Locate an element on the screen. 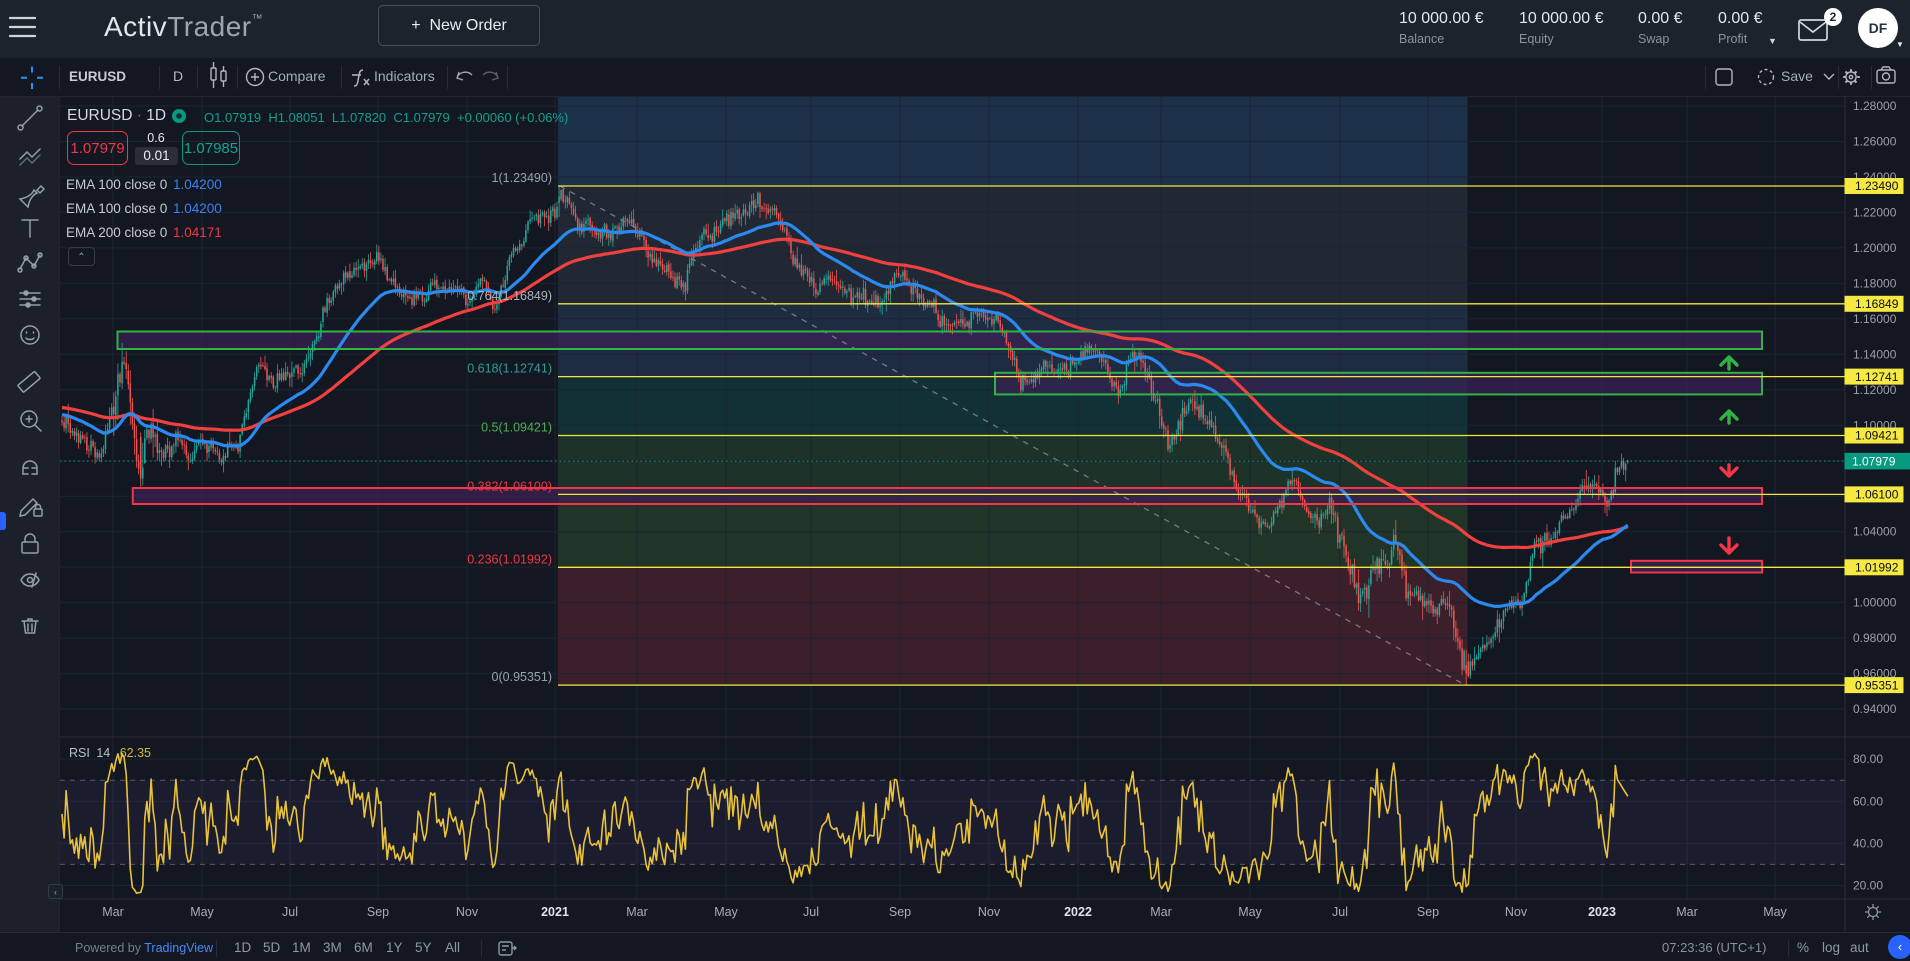  svg-text: 0.764(1.16849) is located at coordinates (509, 296).